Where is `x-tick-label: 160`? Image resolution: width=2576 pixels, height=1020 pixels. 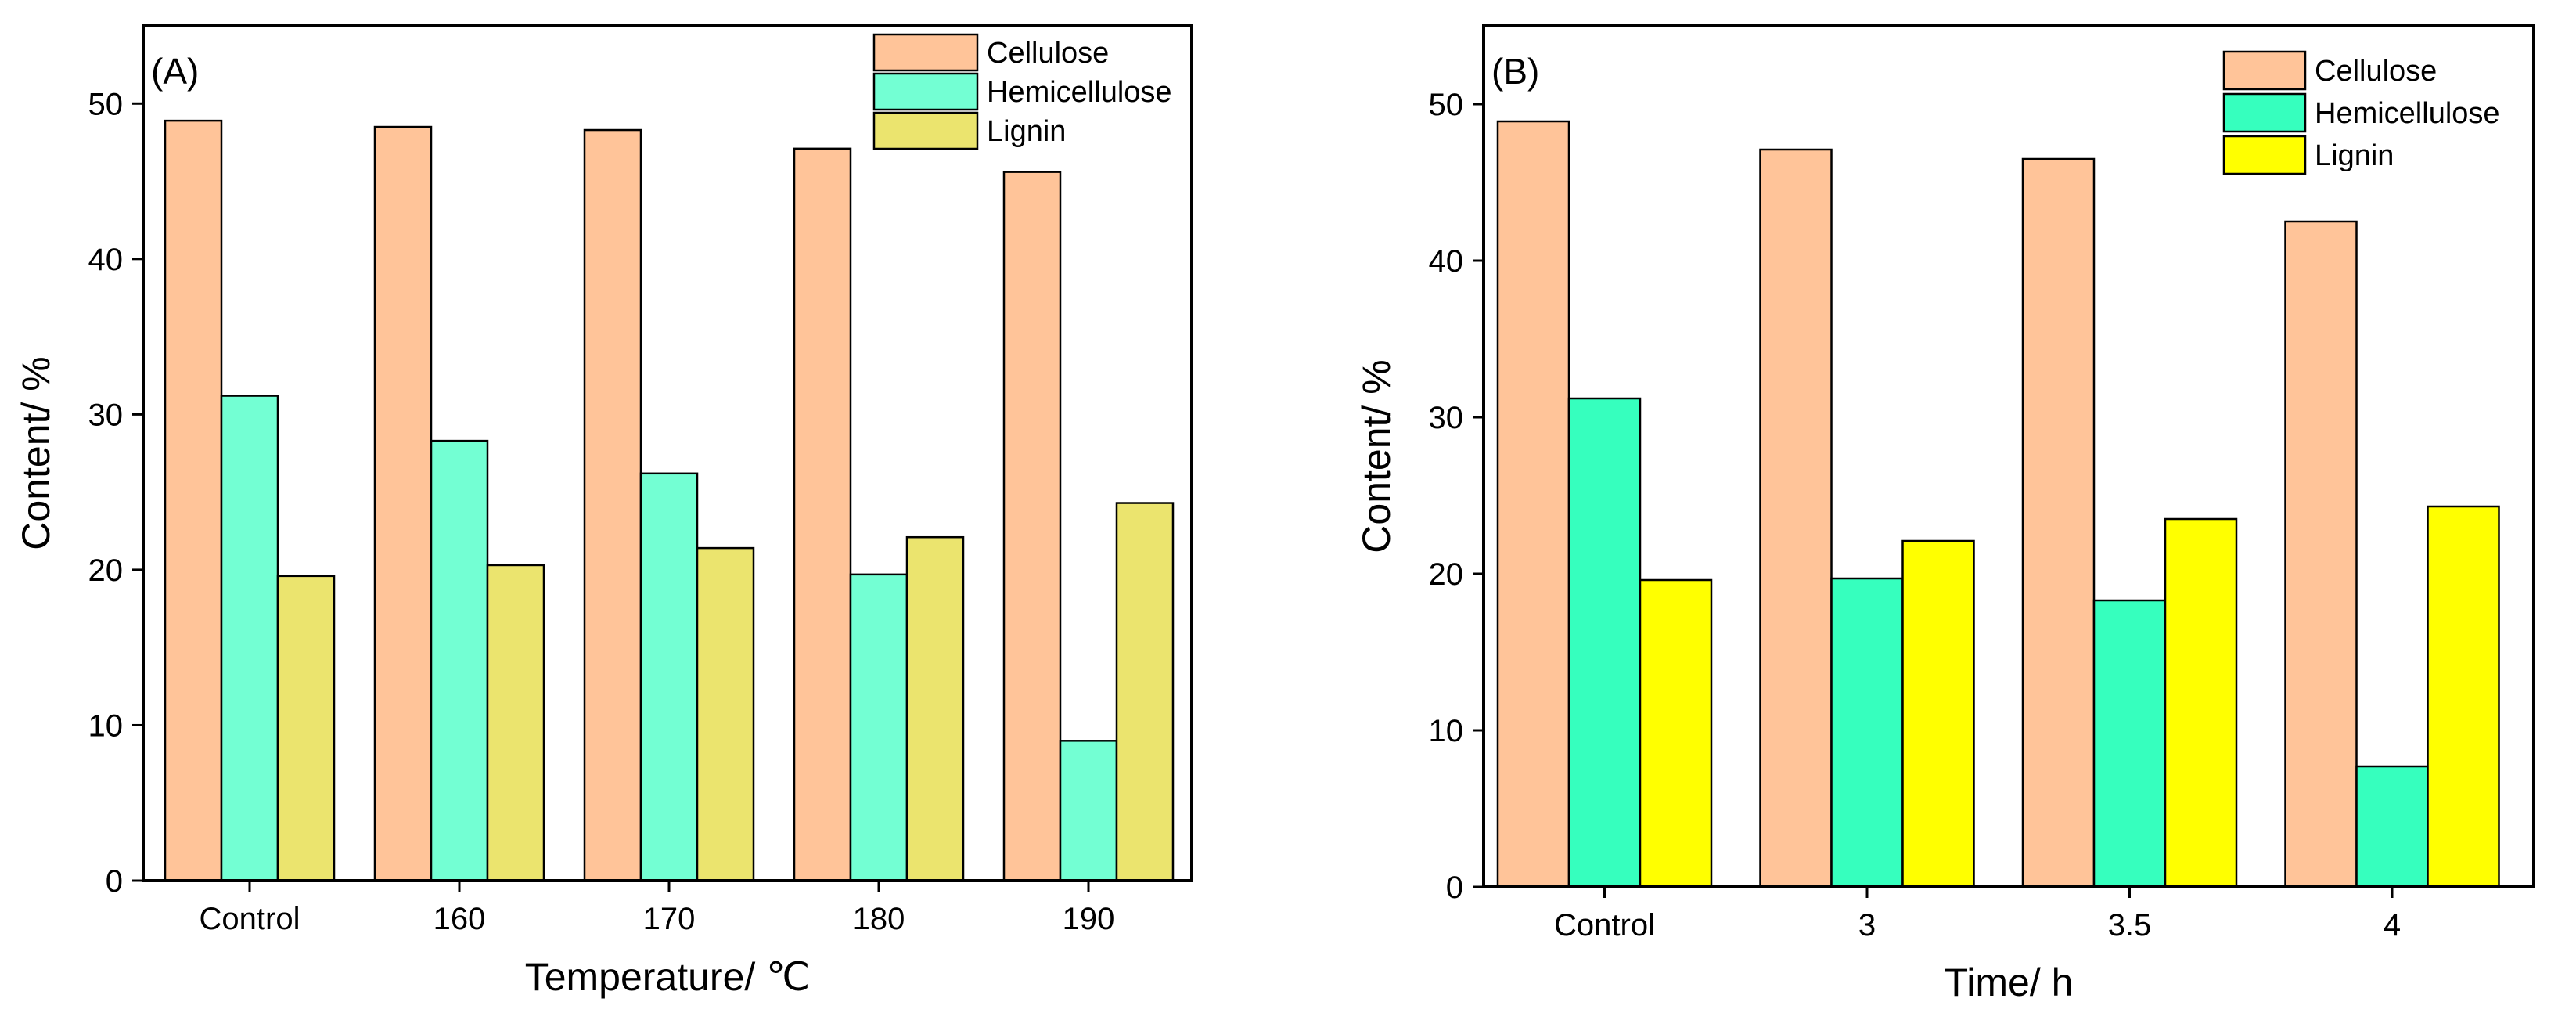
x-tick-label: 160 is located at coordinates (460, 919).